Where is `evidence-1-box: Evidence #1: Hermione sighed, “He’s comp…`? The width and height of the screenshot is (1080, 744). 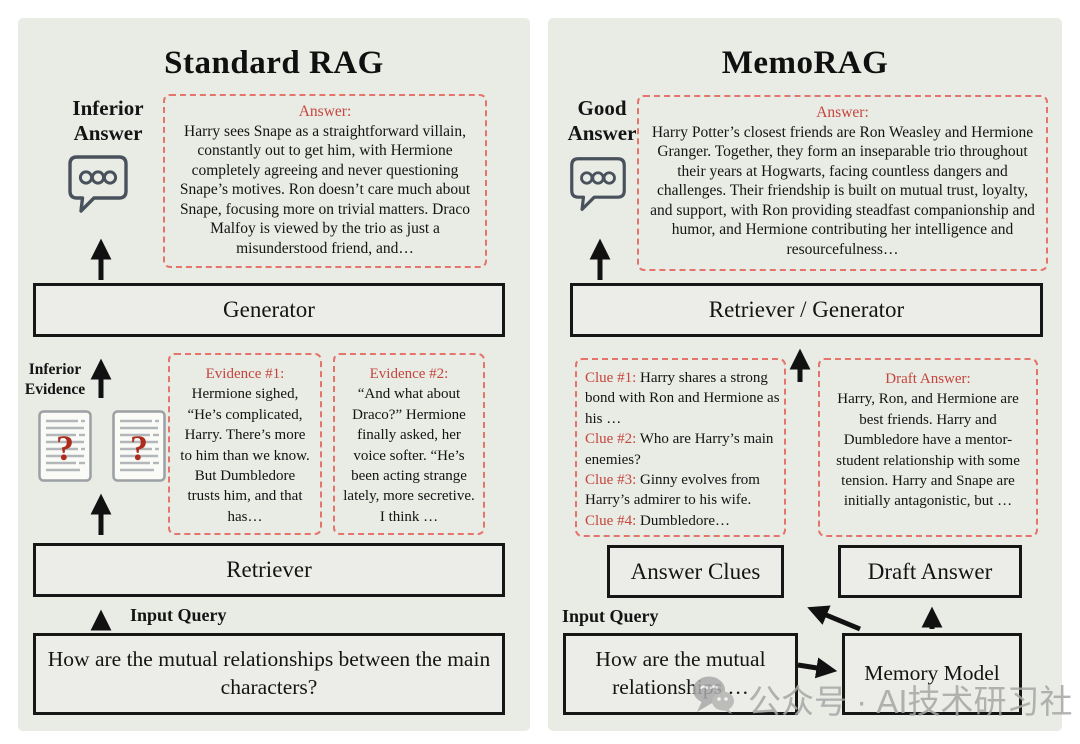
evidence-1-box: Evidence #1: Hermione sighed, “He’s comp… is located at coordinates (245, 444).